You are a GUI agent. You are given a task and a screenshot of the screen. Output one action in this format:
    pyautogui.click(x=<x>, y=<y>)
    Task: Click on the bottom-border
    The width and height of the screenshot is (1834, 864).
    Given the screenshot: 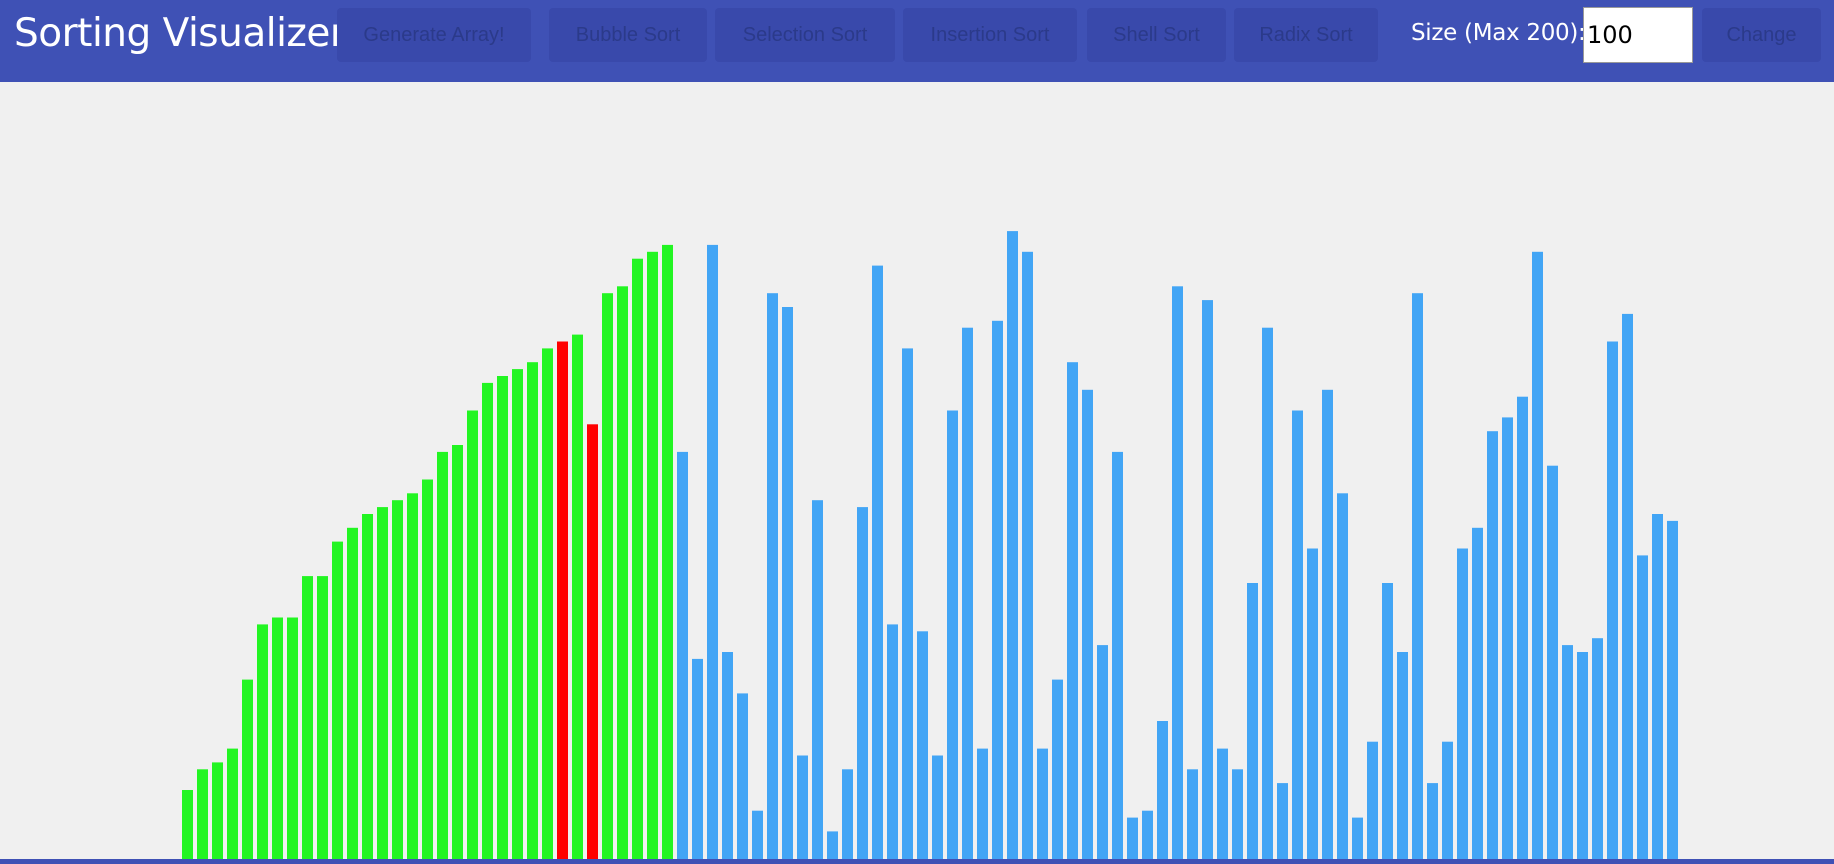 What is the action you would take?
    pyautogui.click(x=917, y=861)
    